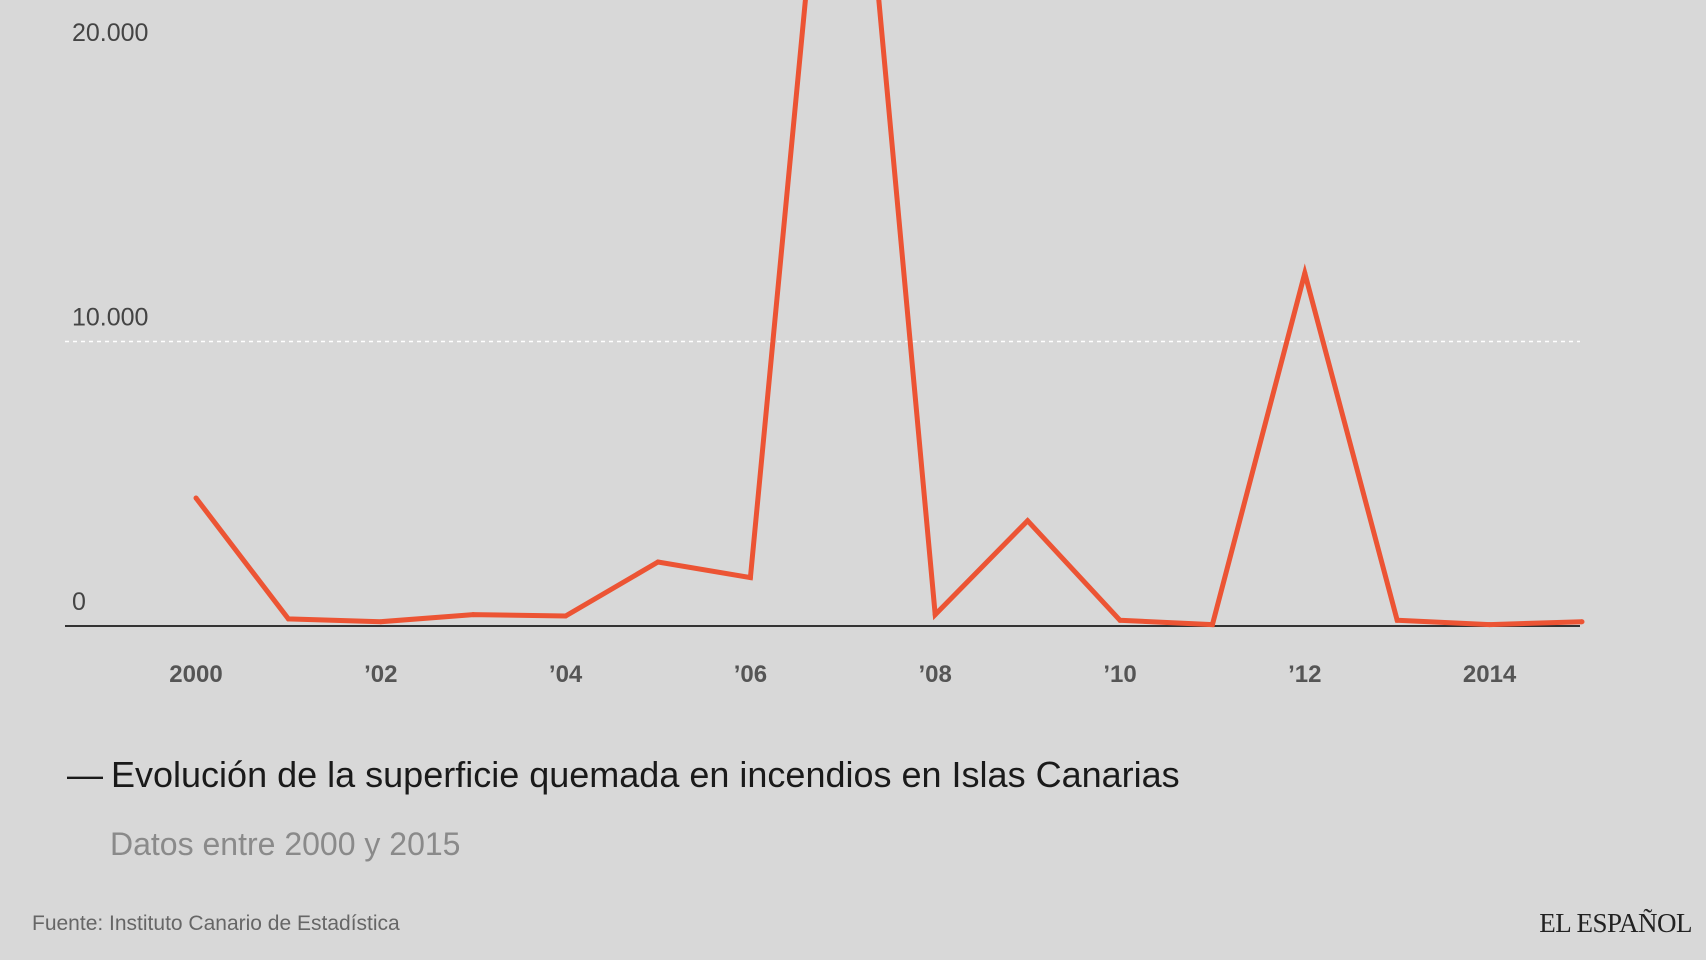  Describe the element at coordinates (1397, 620) in the screenshot. I see `data-point-2013` at that location.